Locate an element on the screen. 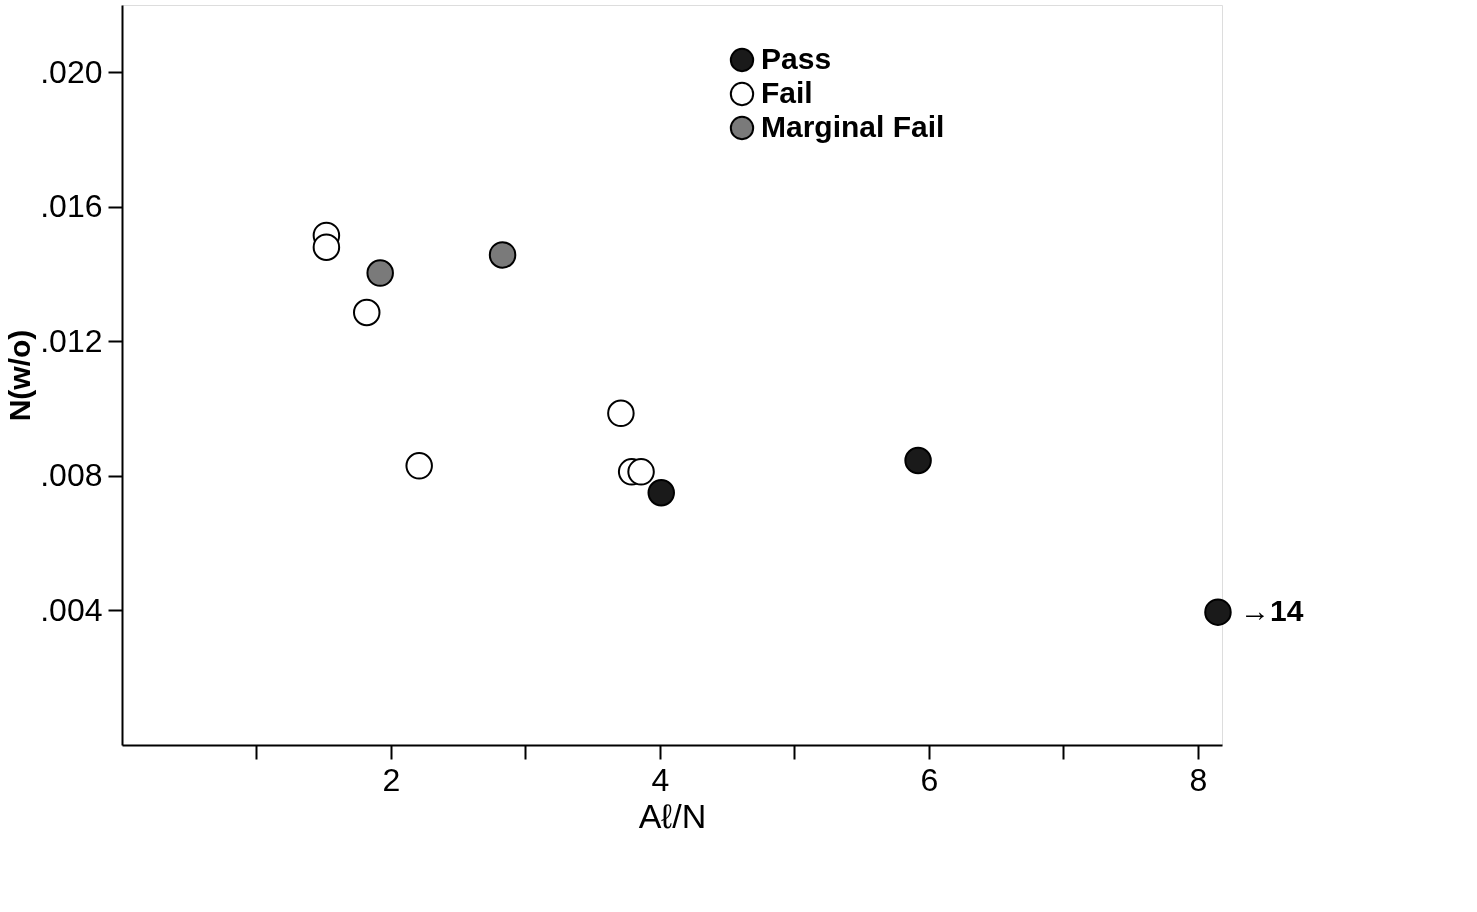 The width and height of the screenshot is (1477, 912). x-tick-label: 6 is located at coordinates (929, 779).